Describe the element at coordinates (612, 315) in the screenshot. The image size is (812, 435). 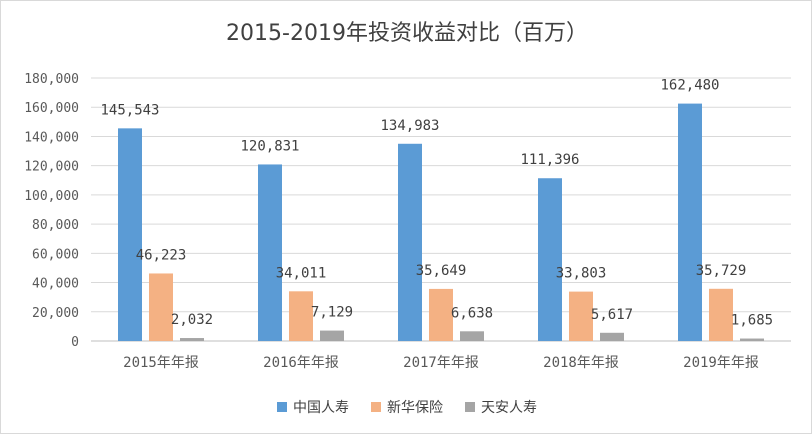
I see `data-label: 5,617` at that location.